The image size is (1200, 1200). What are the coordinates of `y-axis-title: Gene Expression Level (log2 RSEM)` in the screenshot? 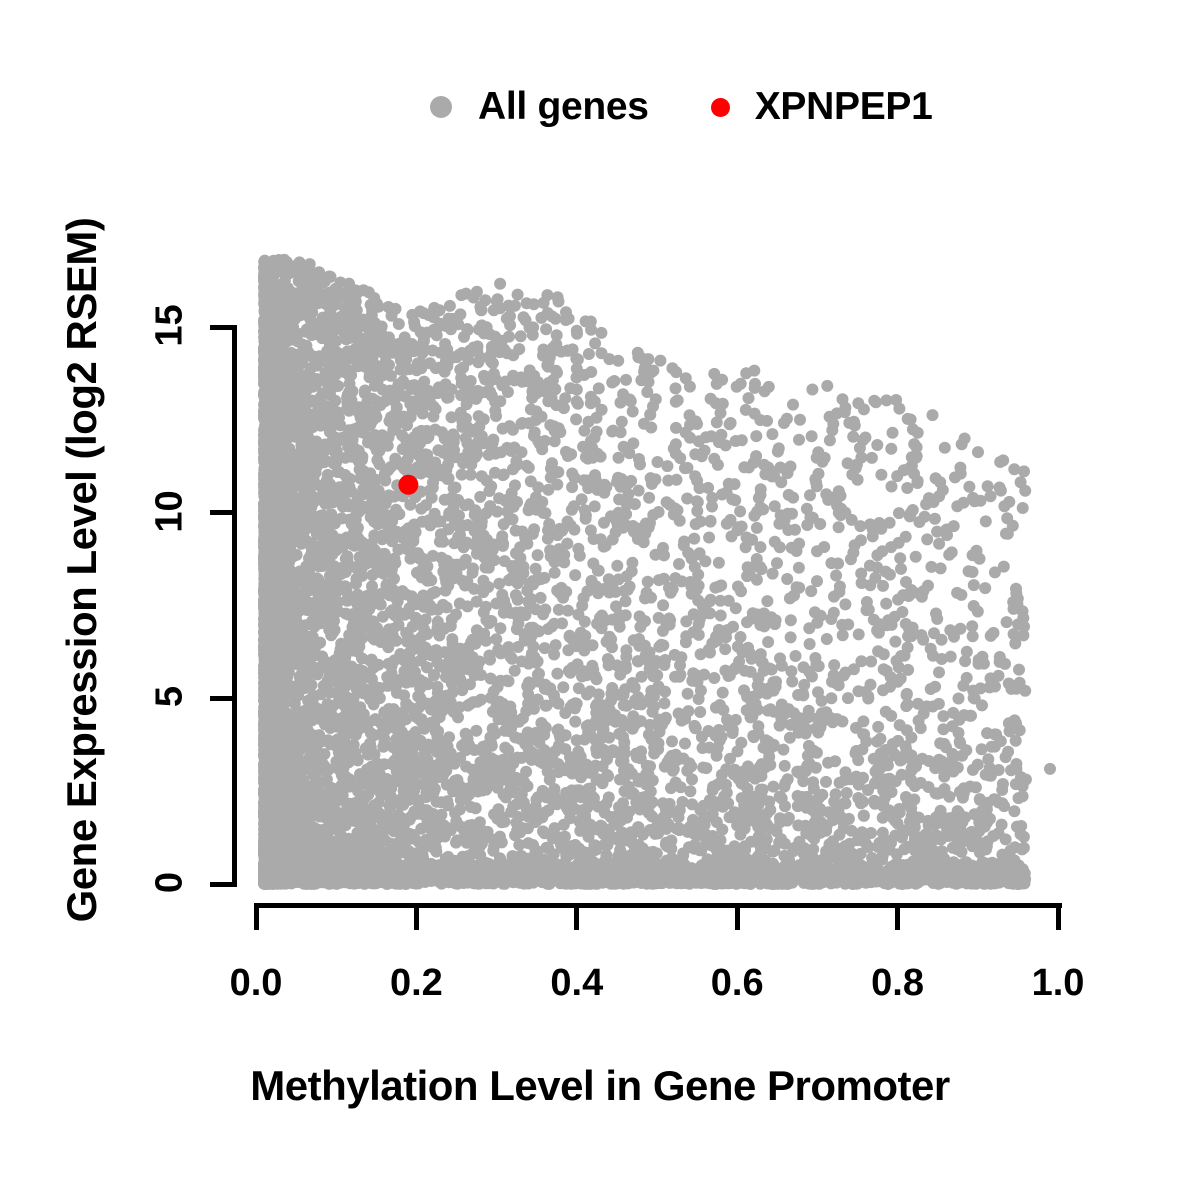 It's located at (81, 570).